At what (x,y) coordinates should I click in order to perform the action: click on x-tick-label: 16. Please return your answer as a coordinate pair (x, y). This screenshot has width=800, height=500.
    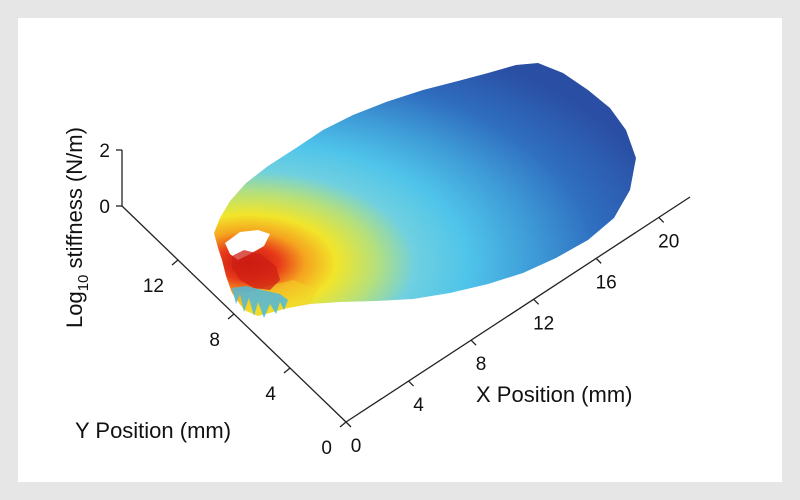
    Looking at the image, I should click on (606, 282).